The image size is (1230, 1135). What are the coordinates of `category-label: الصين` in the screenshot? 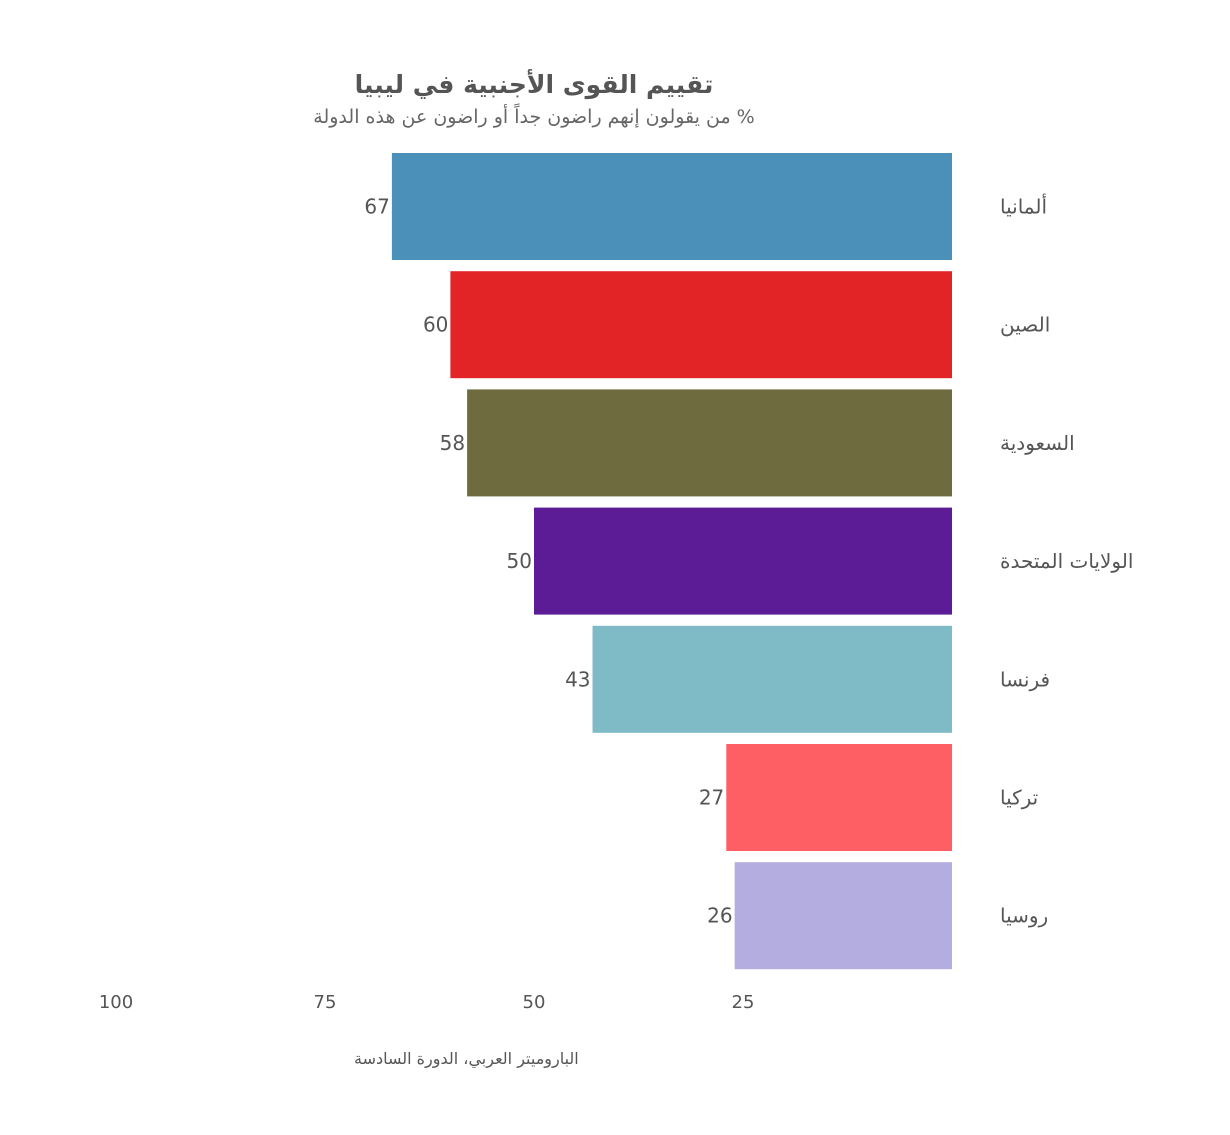 It's located at (1025, 325).